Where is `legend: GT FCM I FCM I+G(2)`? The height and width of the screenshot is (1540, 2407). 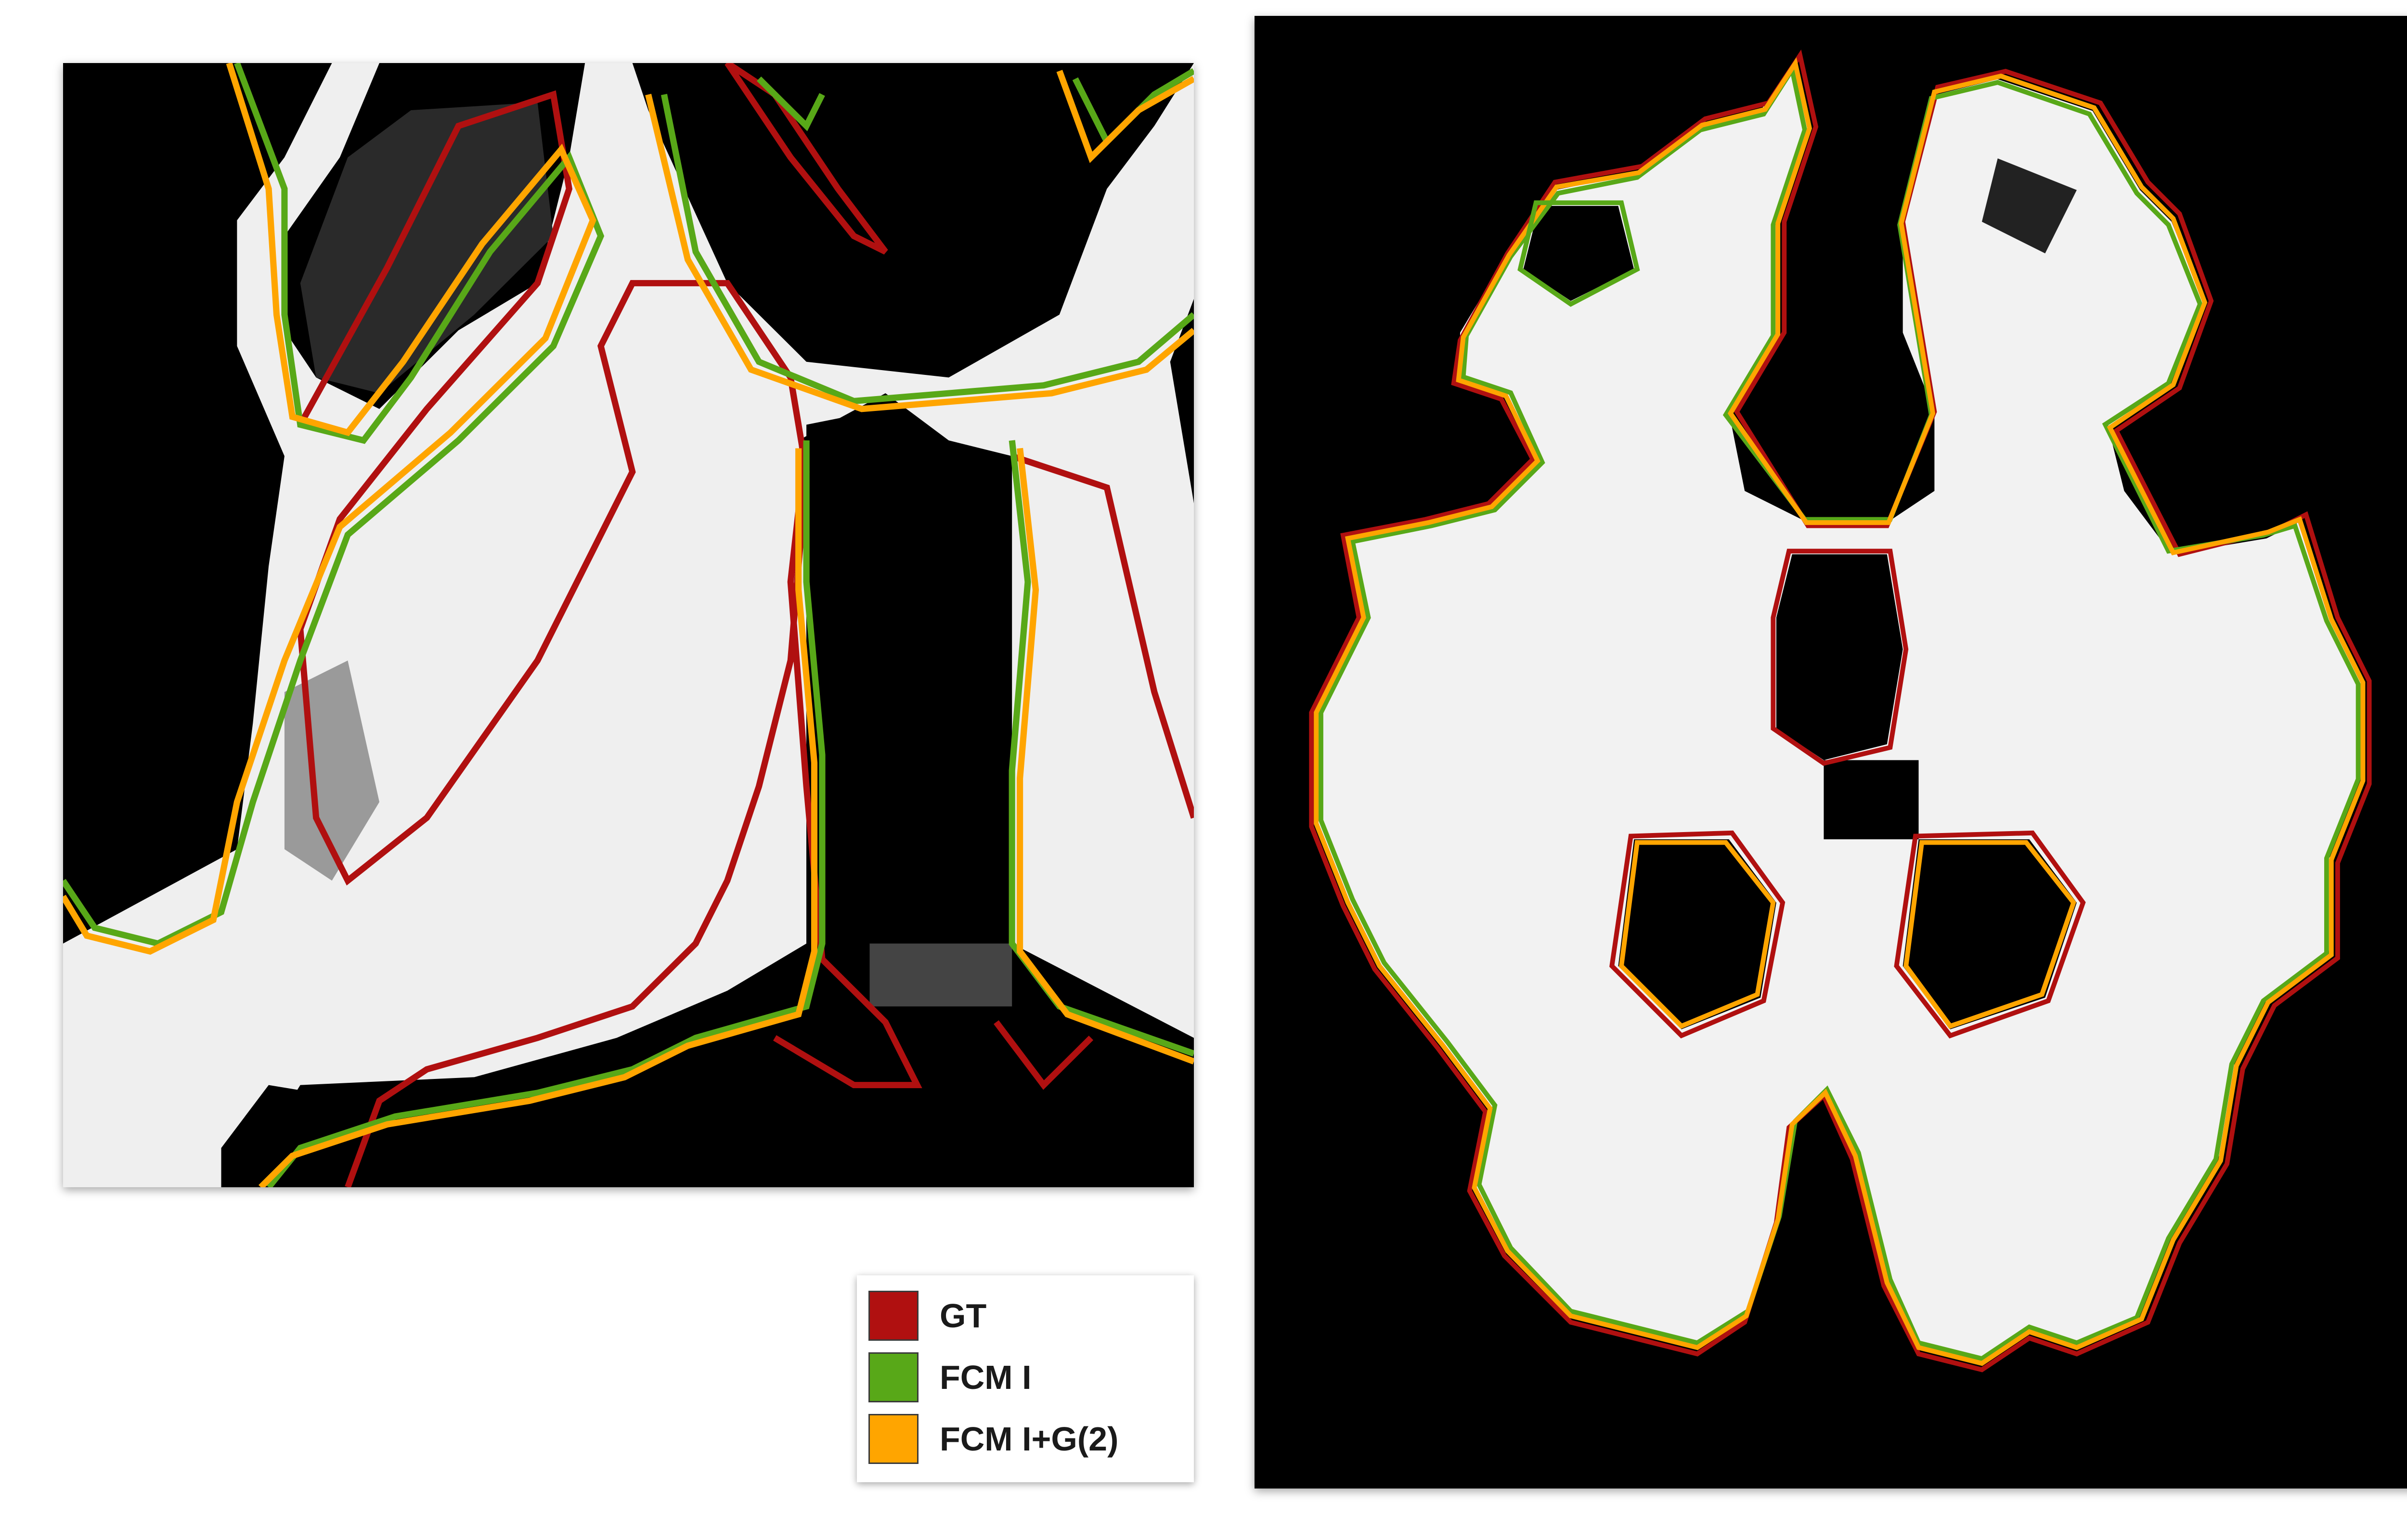 legend: GT FCM I FCM I+G(2) is located at coordinates (1025, 1378).